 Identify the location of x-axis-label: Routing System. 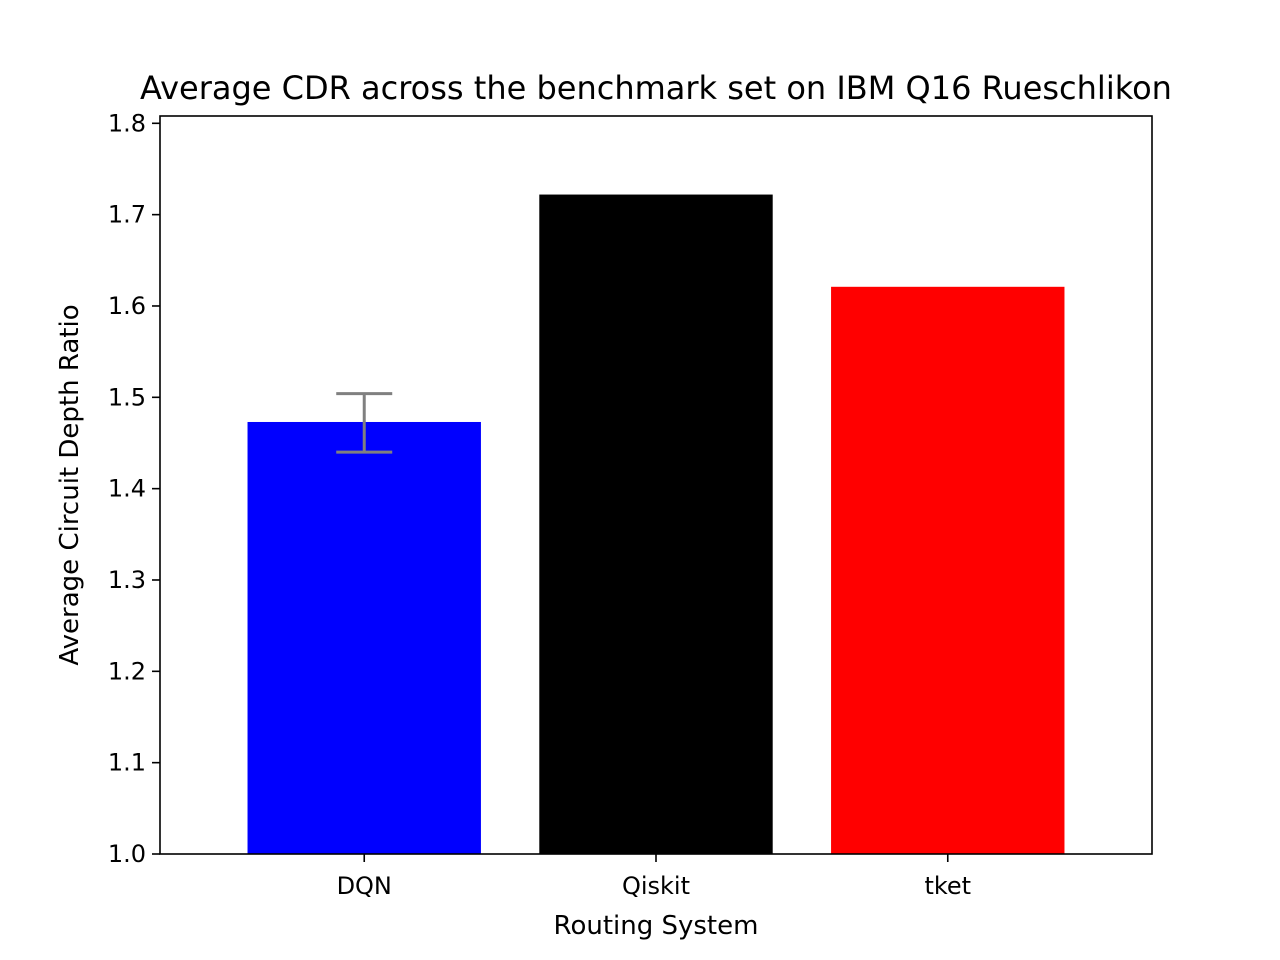
(656, 926).